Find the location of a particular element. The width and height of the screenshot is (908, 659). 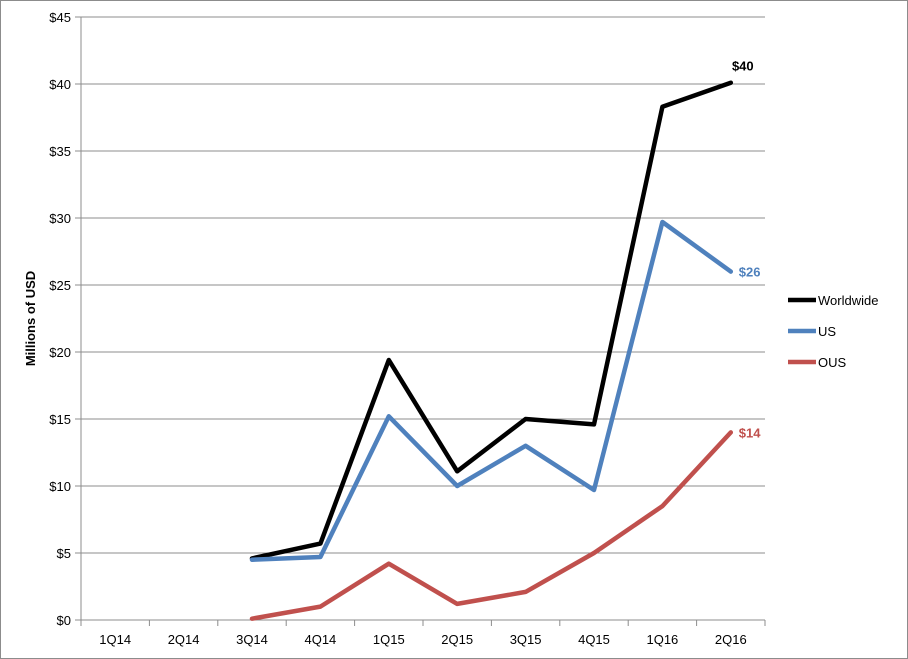

y-tick-label-3: $15 is located at coordinates (60, 419).